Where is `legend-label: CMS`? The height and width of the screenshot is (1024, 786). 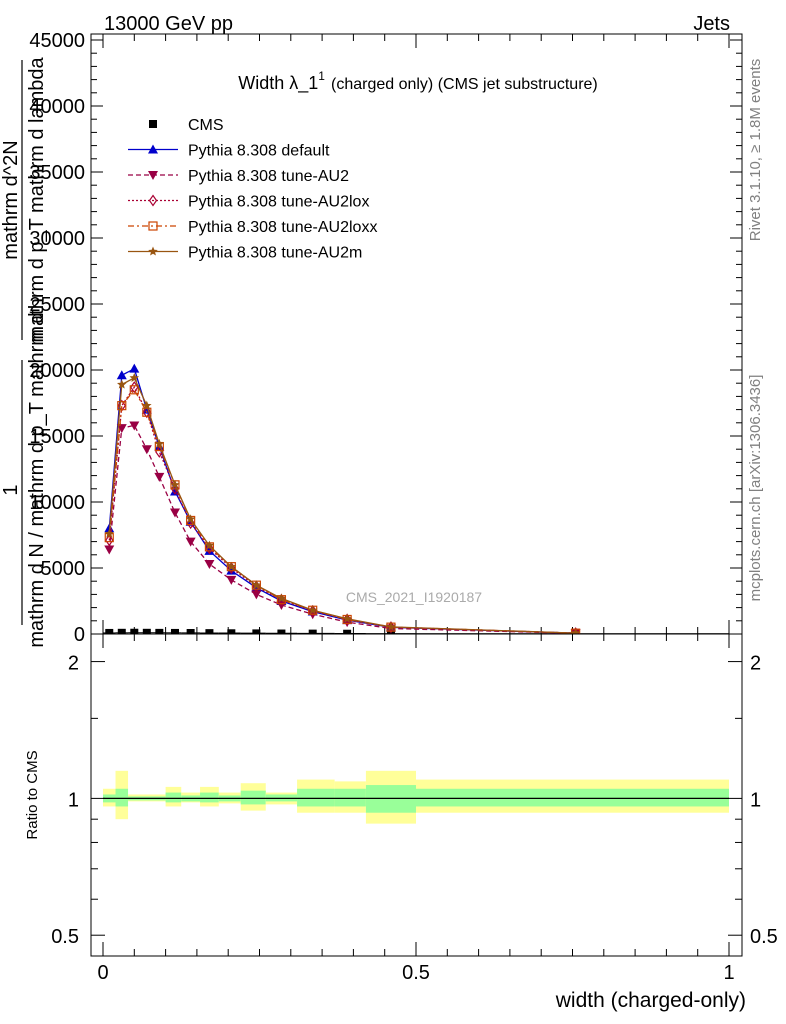 legend-label: CMS is located at coordinates (206, 125).